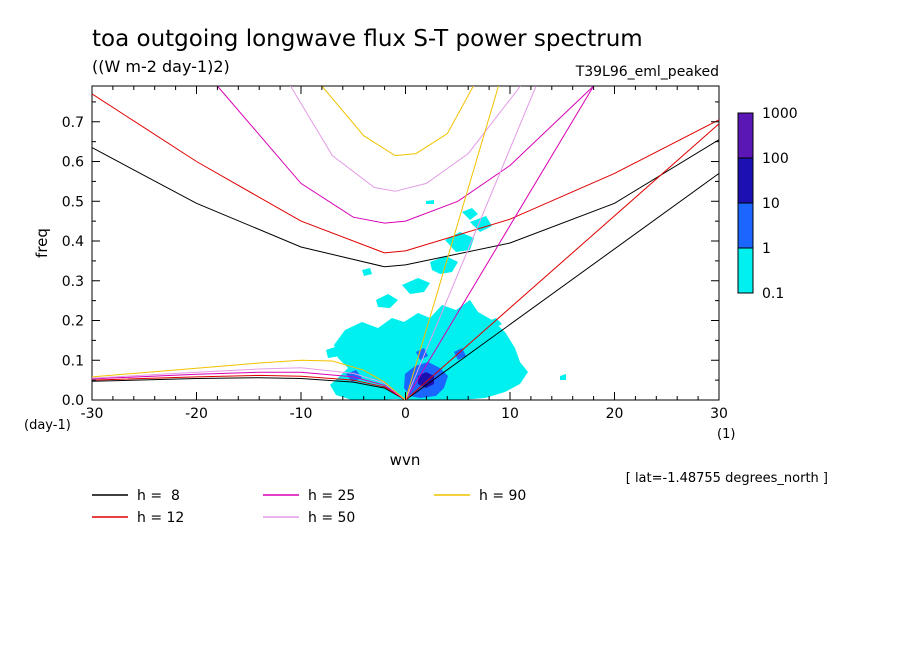  I want to click on curve-h50-kelvin, so click(471, 243).